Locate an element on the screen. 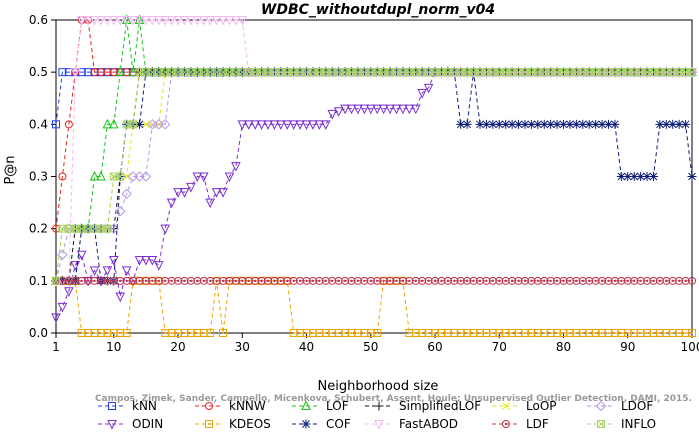 The height and width of the screenshot is (434, 699). x-axis-label: Neighborhood size is located at coordinates (378, 386).